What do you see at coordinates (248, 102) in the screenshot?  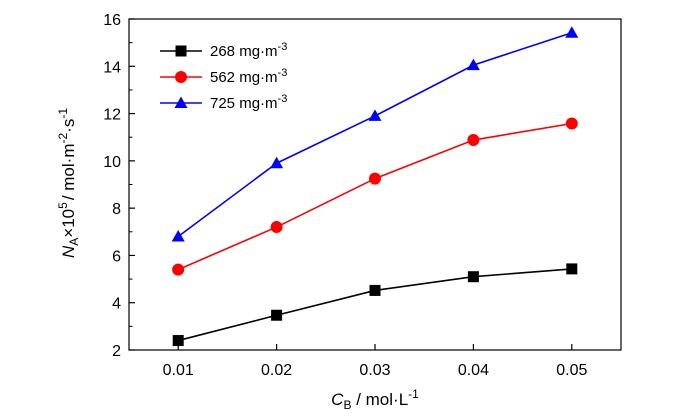 I see `legend-label: 725 mg·m-3` at bounding box center [248, 102].